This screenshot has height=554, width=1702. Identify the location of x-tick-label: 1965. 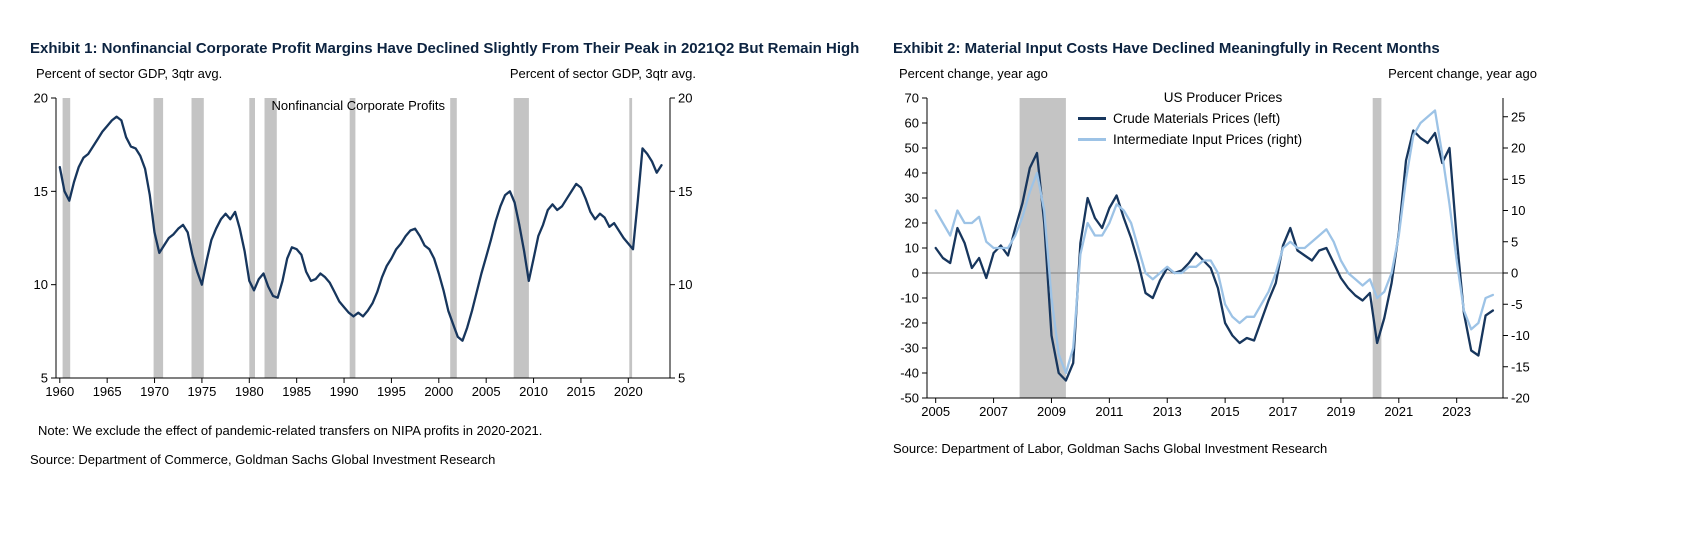
(107, 391).